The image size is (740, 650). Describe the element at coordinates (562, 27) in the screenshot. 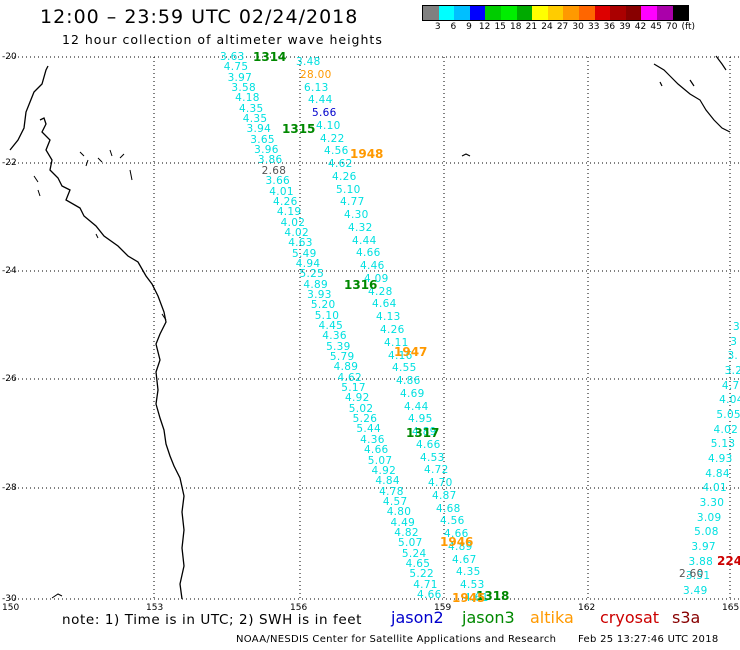

I see `colorbar-label: 27` at that location.